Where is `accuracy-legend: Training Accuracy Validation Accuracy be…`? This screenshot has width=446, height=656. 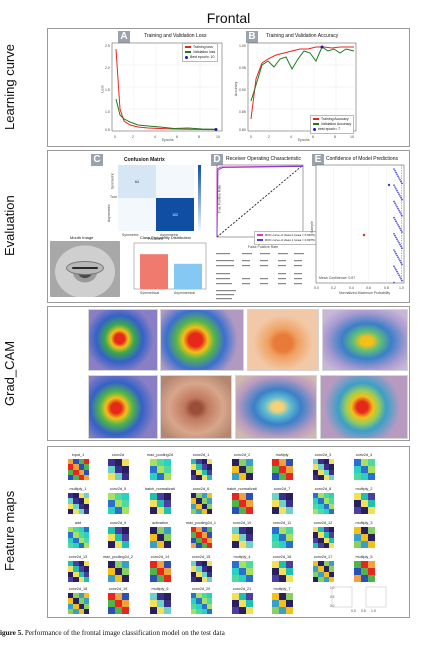
accuracy-legend: Training Accuracy Validation Accuracy be… is located at coordinates (332, 124).